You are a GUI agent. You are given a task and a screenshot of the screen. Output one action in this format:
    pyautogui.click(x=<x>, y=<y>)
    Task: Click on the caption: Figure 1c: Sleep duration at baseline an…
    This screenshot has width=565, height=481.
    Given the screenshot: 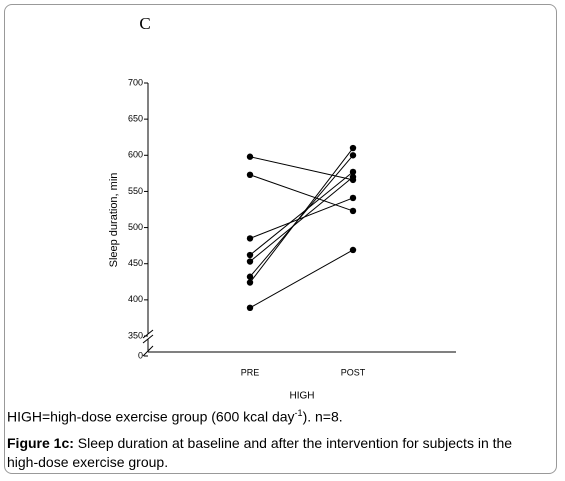 What is the action you would take?
    pyautogui.click(x=277, y=453)
    